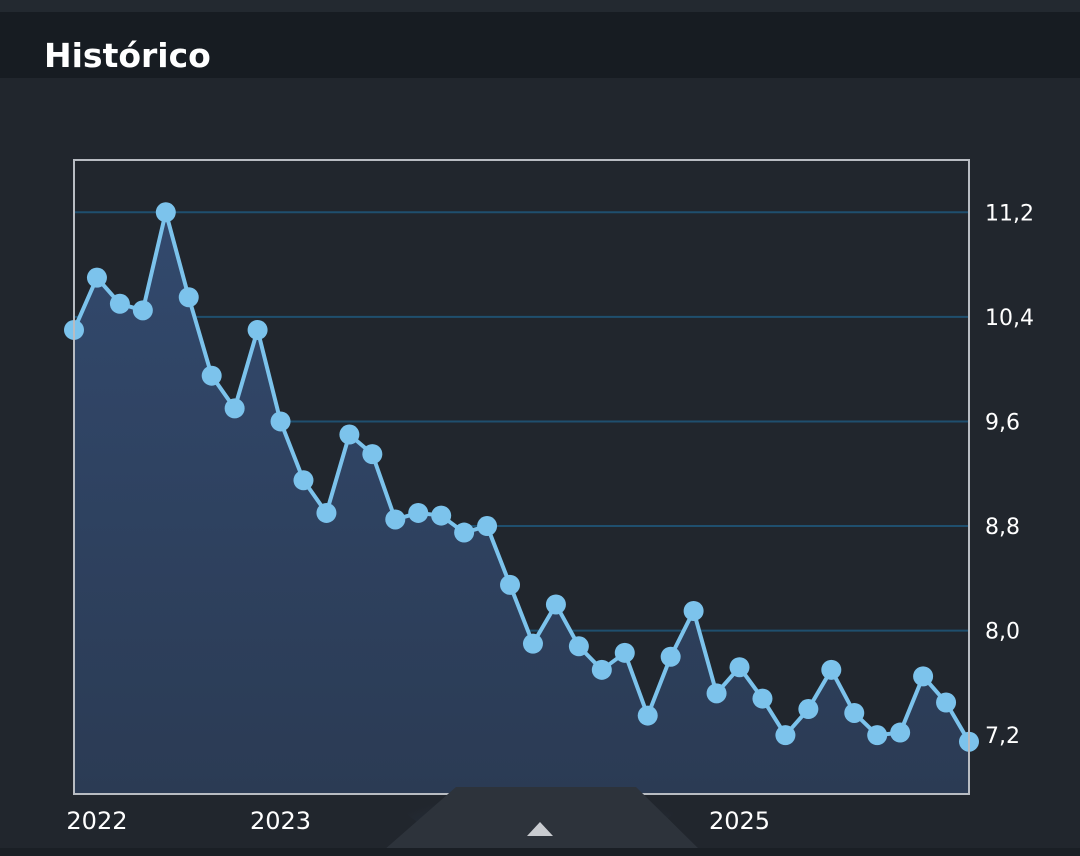 Image resolution: width=1080 pixels, height=856 pixels. Describe the element at coordinates (540, 45) in the screenshot. I see `header-bar: Histórico` at that location.